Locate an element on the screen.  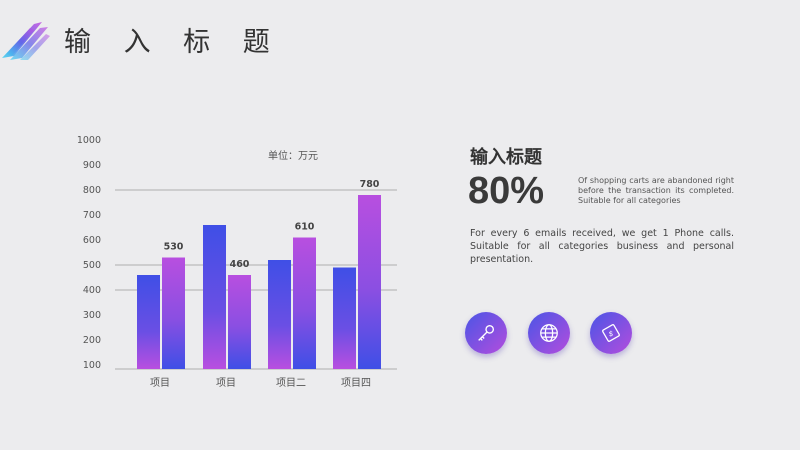
y-tick-label: 100 is located at coordinates (92, 365).